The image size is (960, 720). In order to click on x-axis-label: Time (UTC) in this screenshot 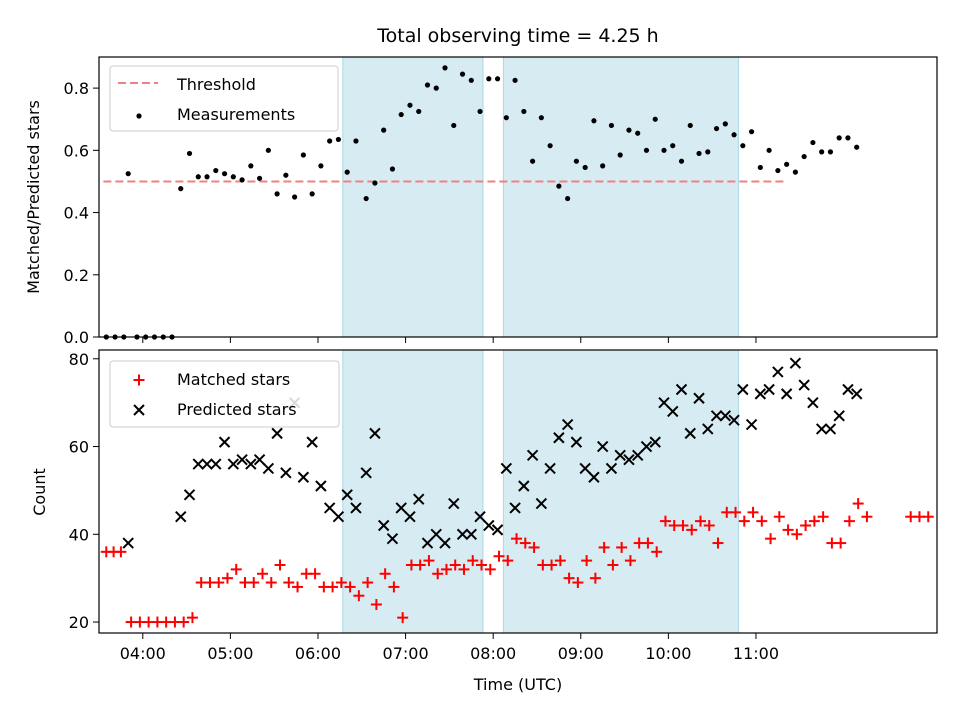, I will do `click(517, 684)`.